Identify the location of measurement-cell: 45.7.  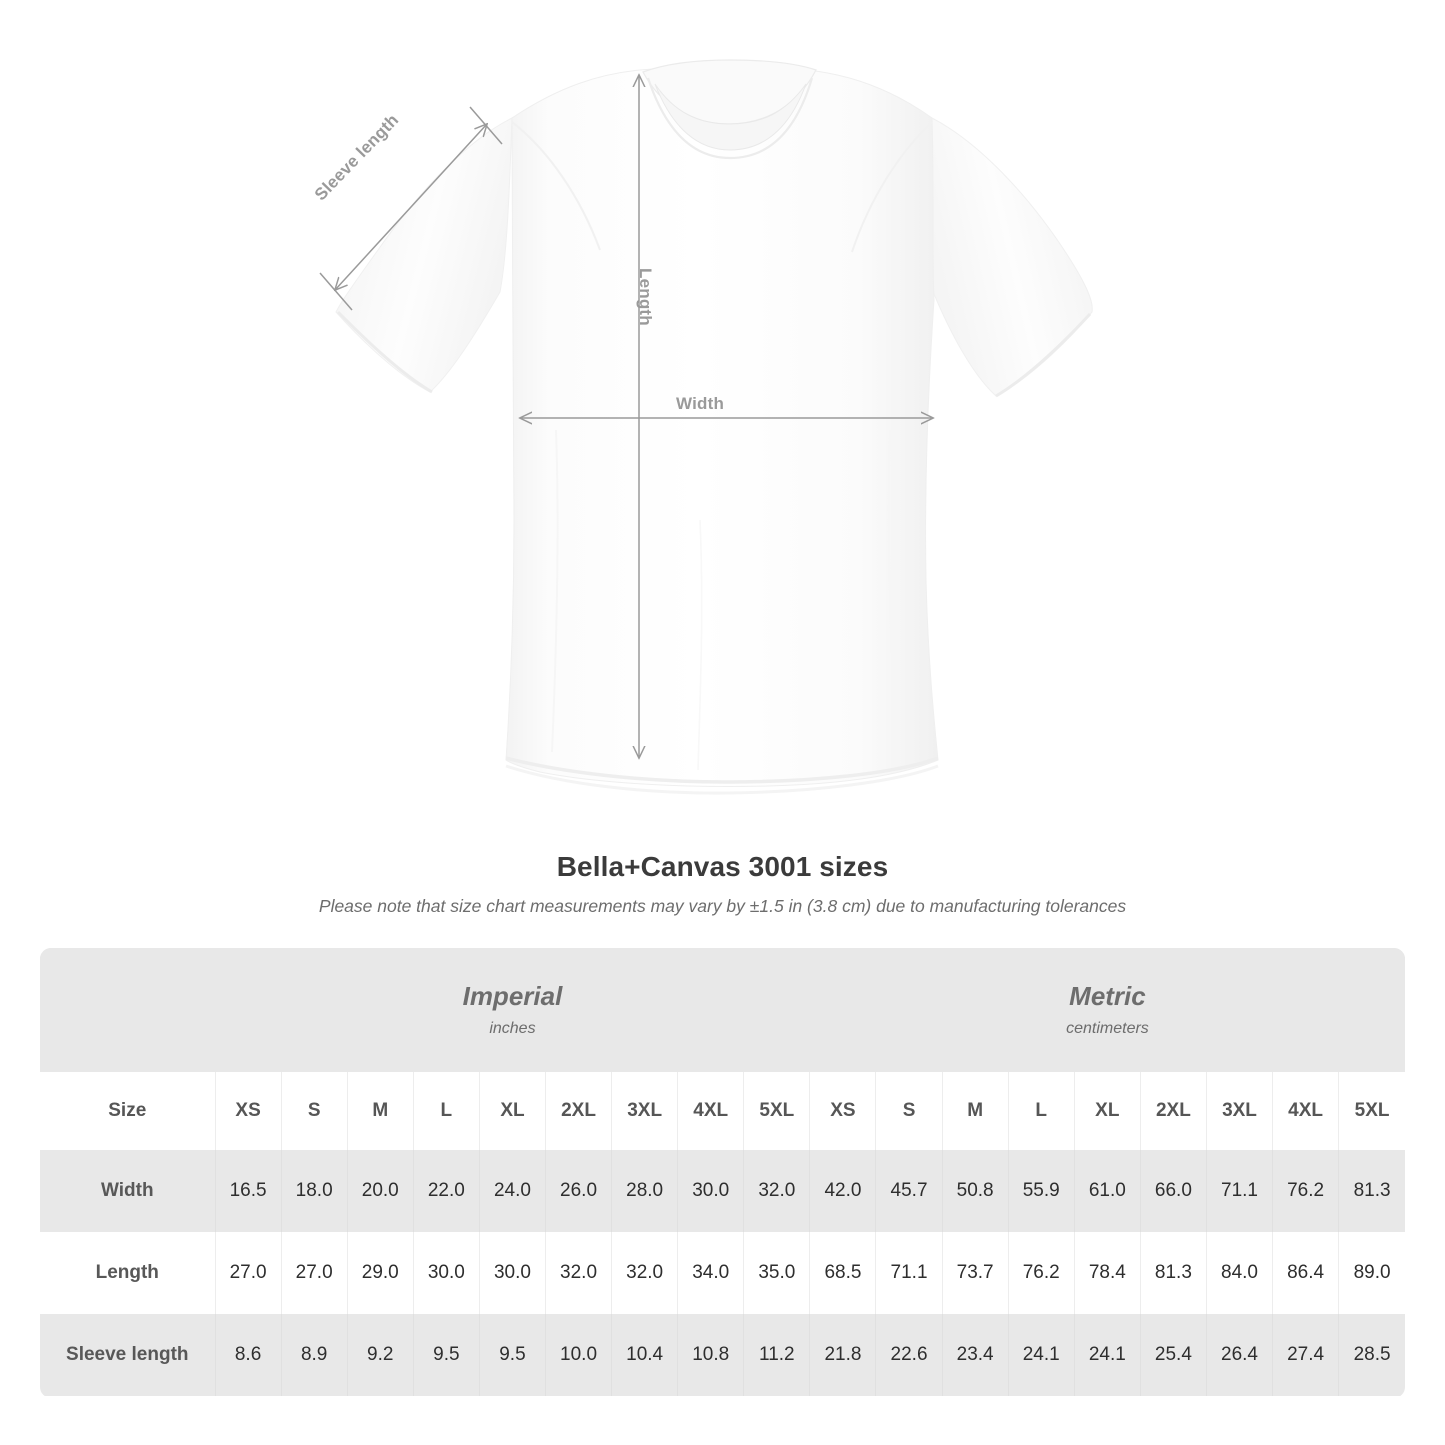
(909, 1191).